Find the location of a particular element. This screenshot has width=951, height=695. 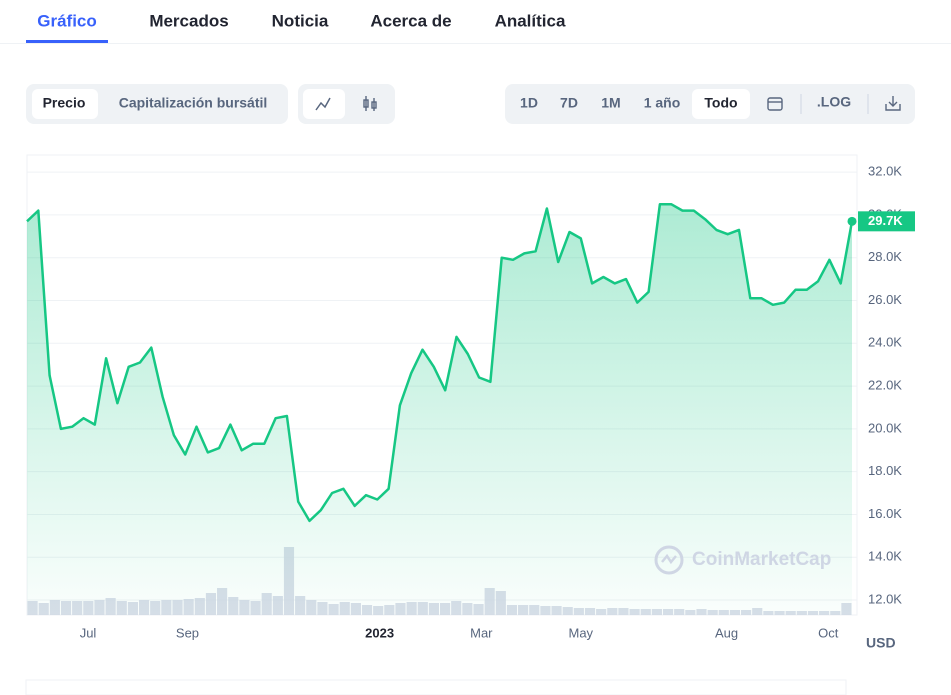

watermark: CoinMarketCap is located at coordinates (761, 559).